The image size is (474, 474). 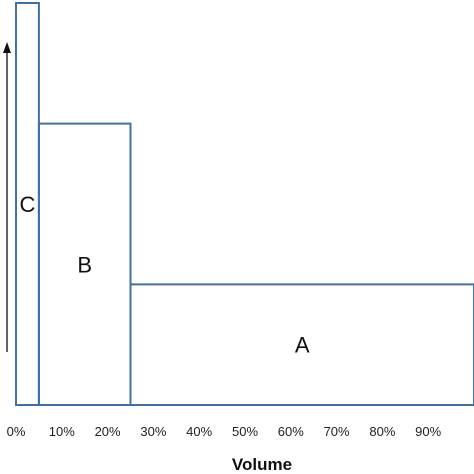 I want to click on x-tick-label: 50%, so click(x=245, y=431).